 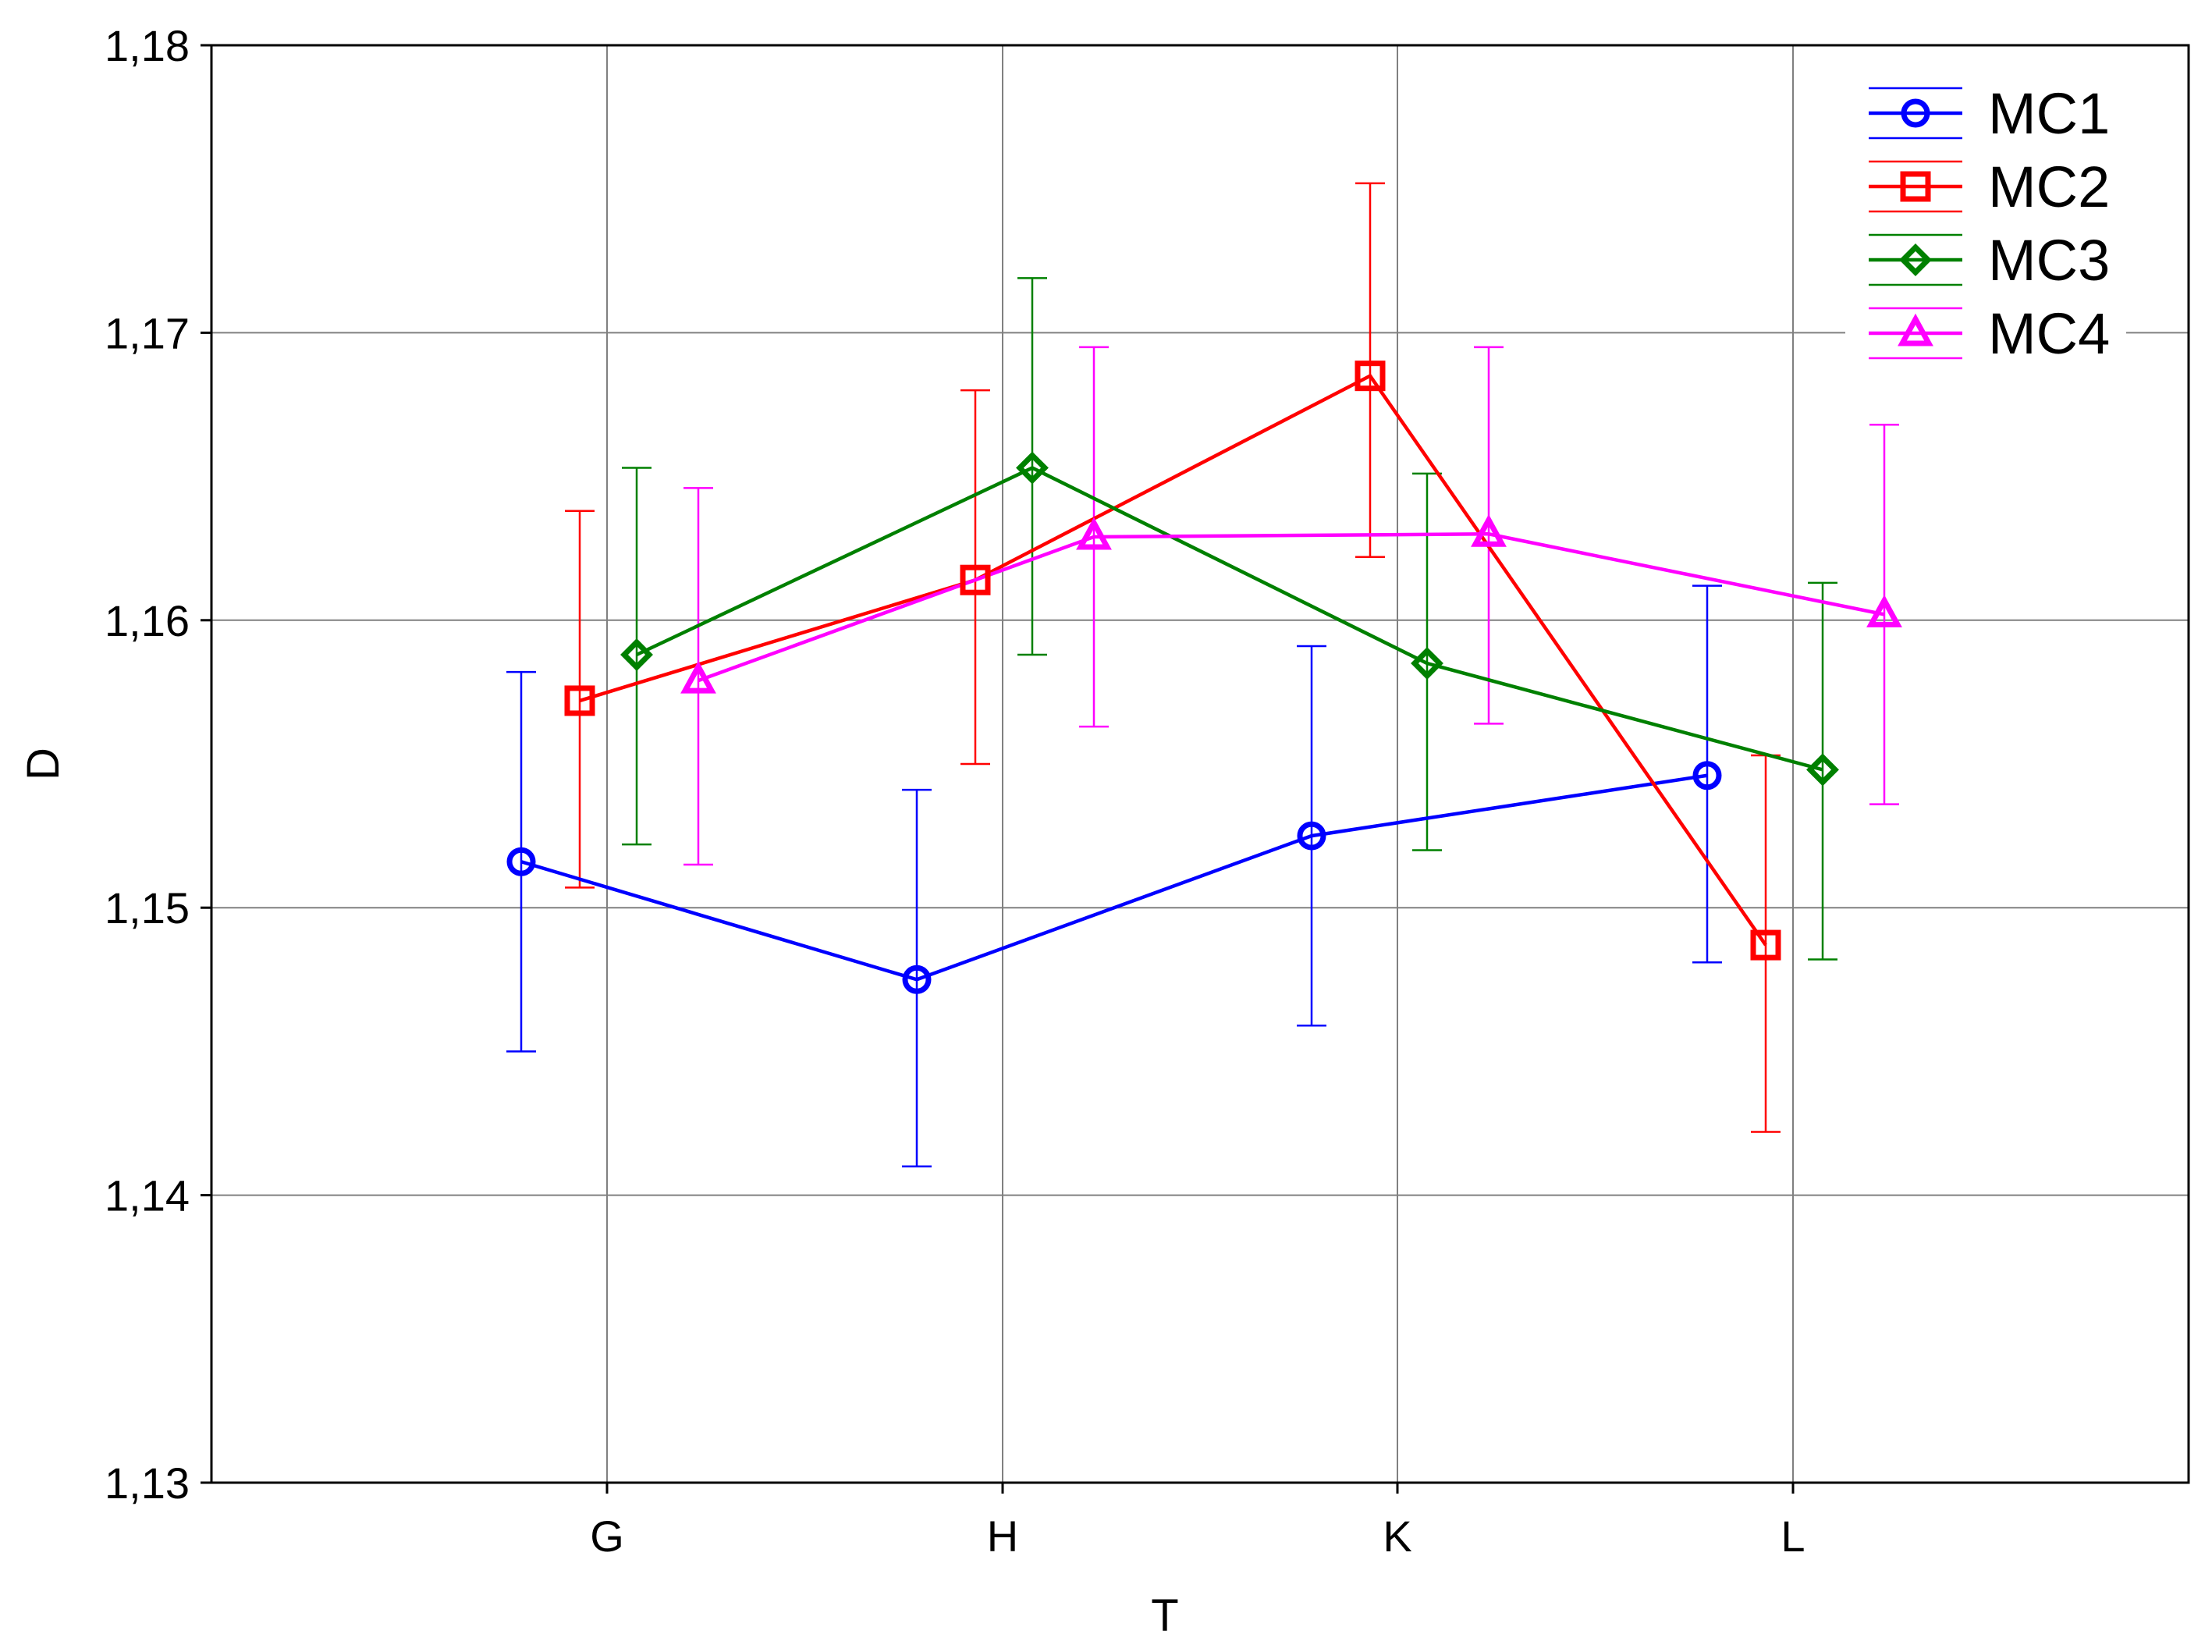 What do you see at coordinates (1915, 113) in the screenshot?
I see `legend-marker-mc1` at bounding box center [1915, 113].